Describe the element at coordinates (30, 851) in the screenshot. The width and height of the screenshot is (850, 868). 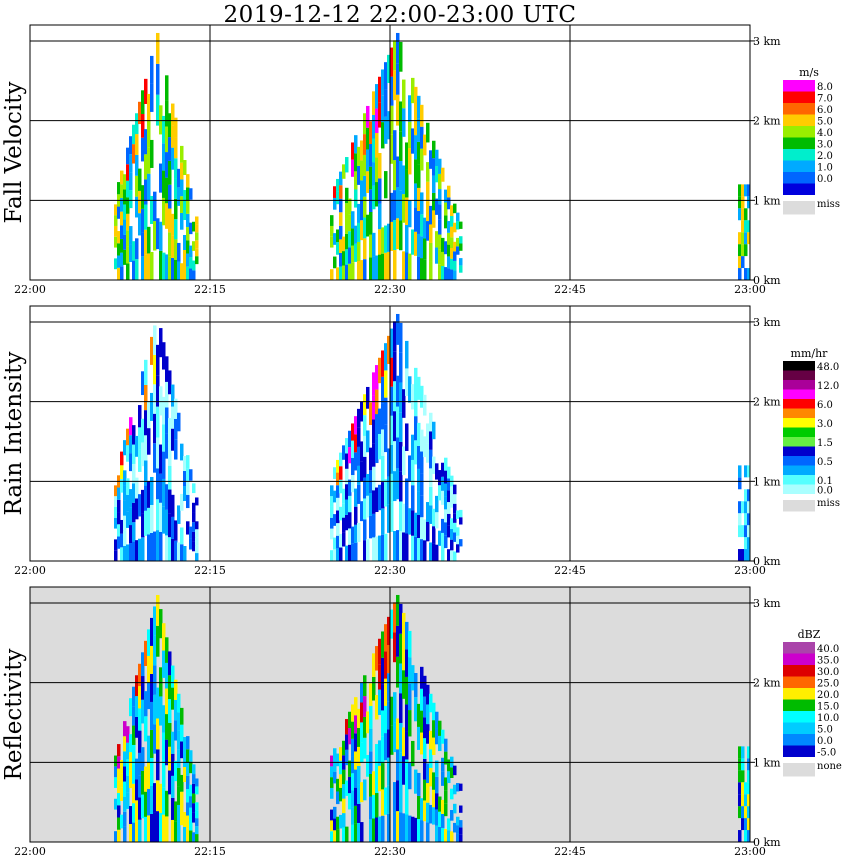
I see `x-tick-label: 22:00` at that location.